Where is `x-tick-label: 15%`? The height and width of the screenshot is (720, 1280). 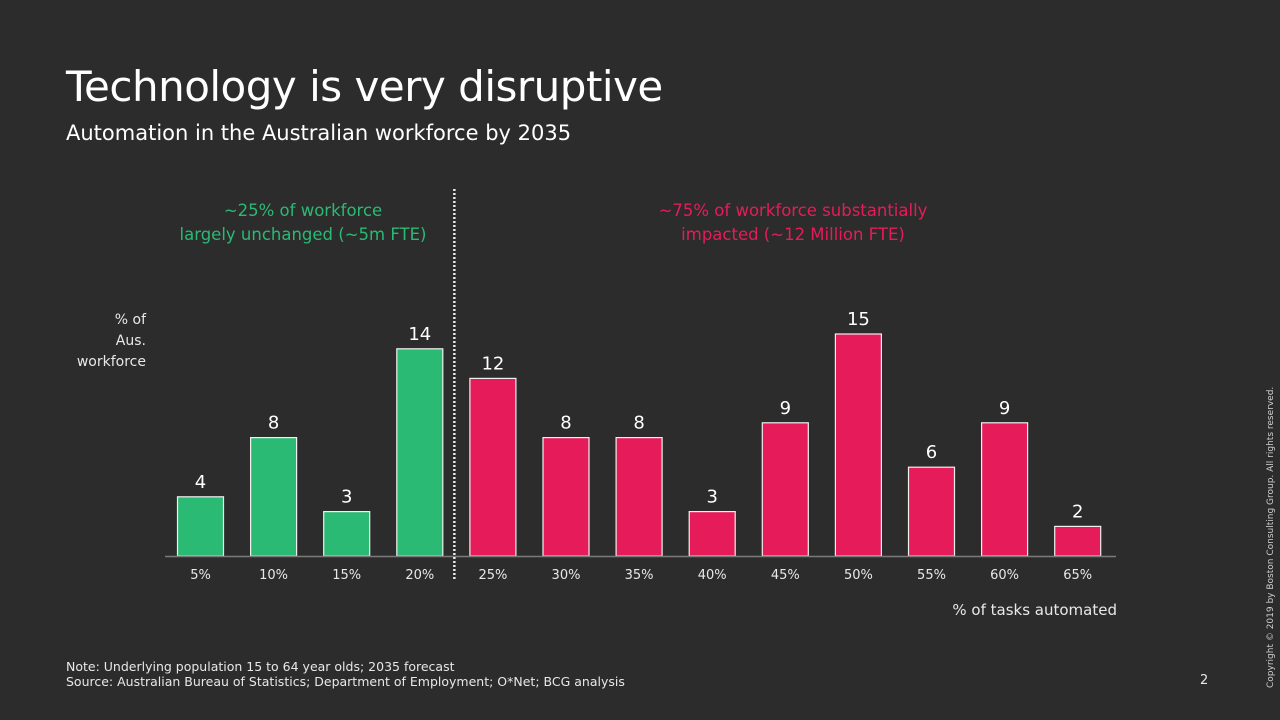 x-tick-label: 15% is located at coordinates (346, 575).